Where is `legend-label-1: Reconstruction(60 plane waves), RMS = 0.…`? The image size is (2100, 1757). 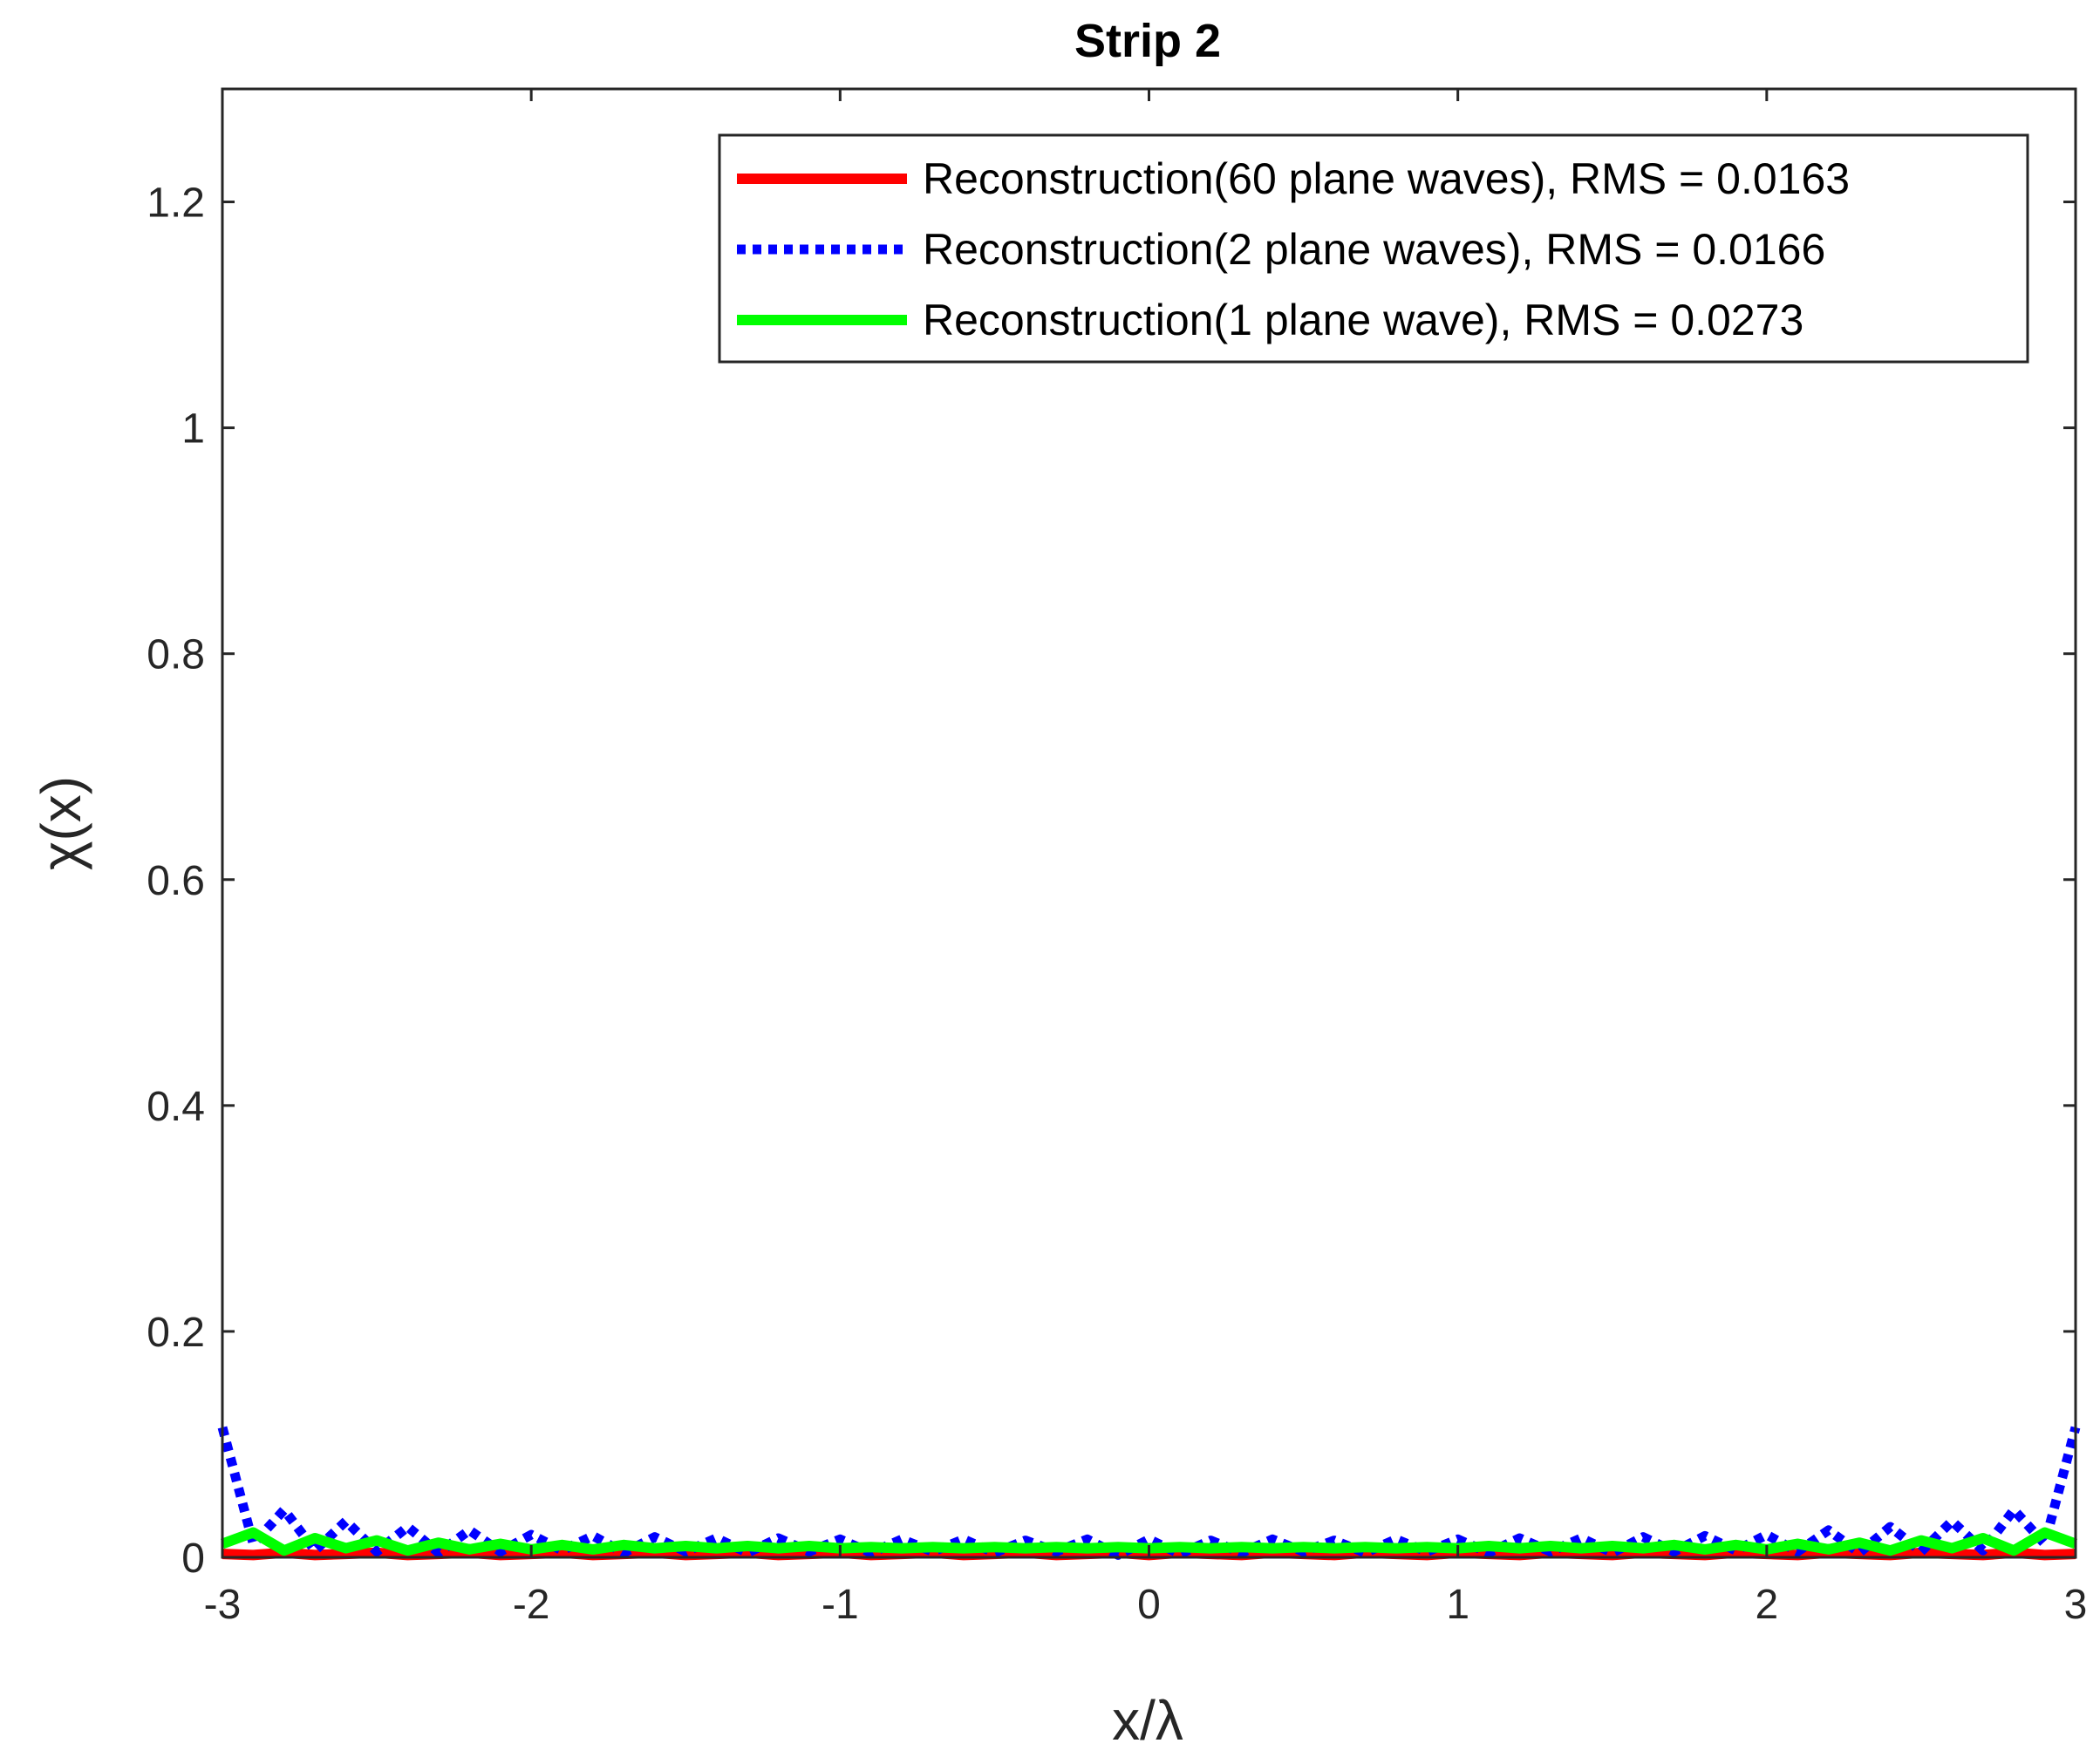 legend-label-1: Reconstruction(60 plane waves), RMS = 0.… is located at coordinates (1386, 178).